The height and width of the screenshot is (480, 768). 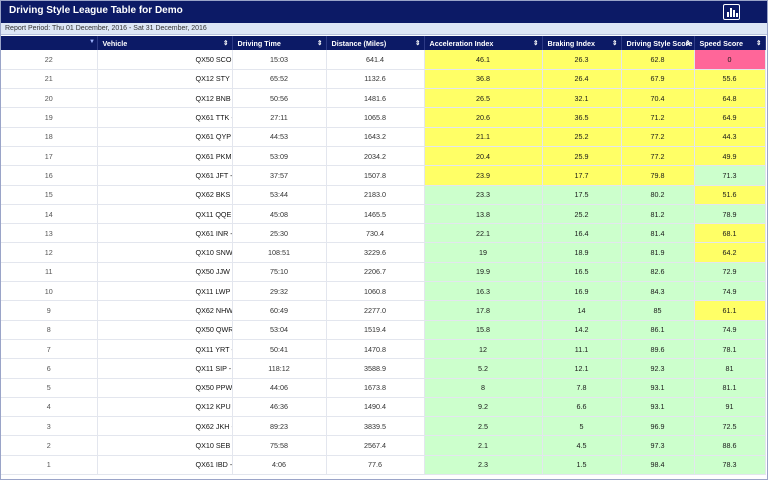 What do you see at coordinates (213, 446) in the screenshot?
I see `vehicle-registration: QX10 SEB -` at bounding box center [213, 446].